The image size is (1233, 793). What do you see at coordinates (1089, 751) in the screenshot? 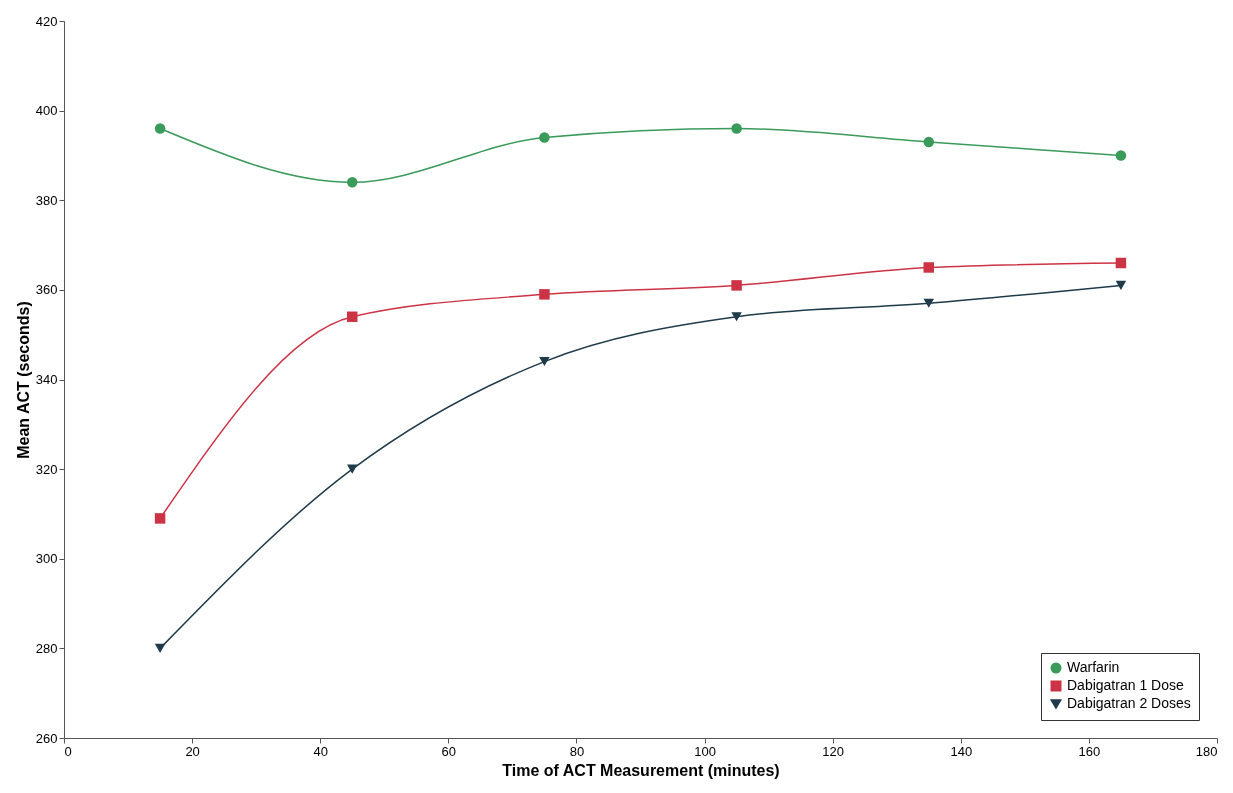
I see `x-tick-label: 160` at bounding box center [1089, 751].